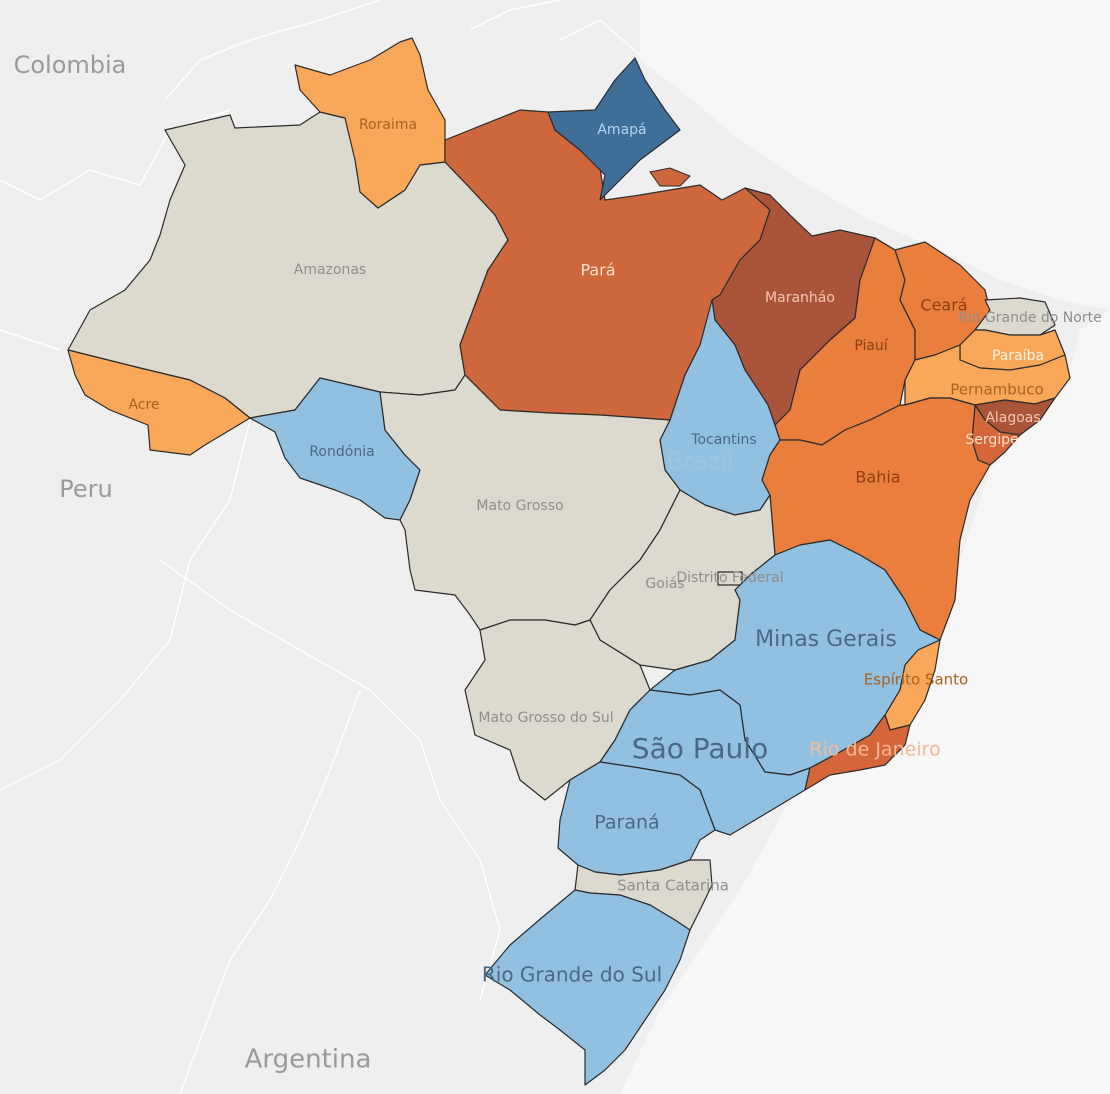  What do you see at coordinates (996, 390) in the screenshot?
I see `state-label-pernambuco: Pernambuco` at bounding box center [996, 390].